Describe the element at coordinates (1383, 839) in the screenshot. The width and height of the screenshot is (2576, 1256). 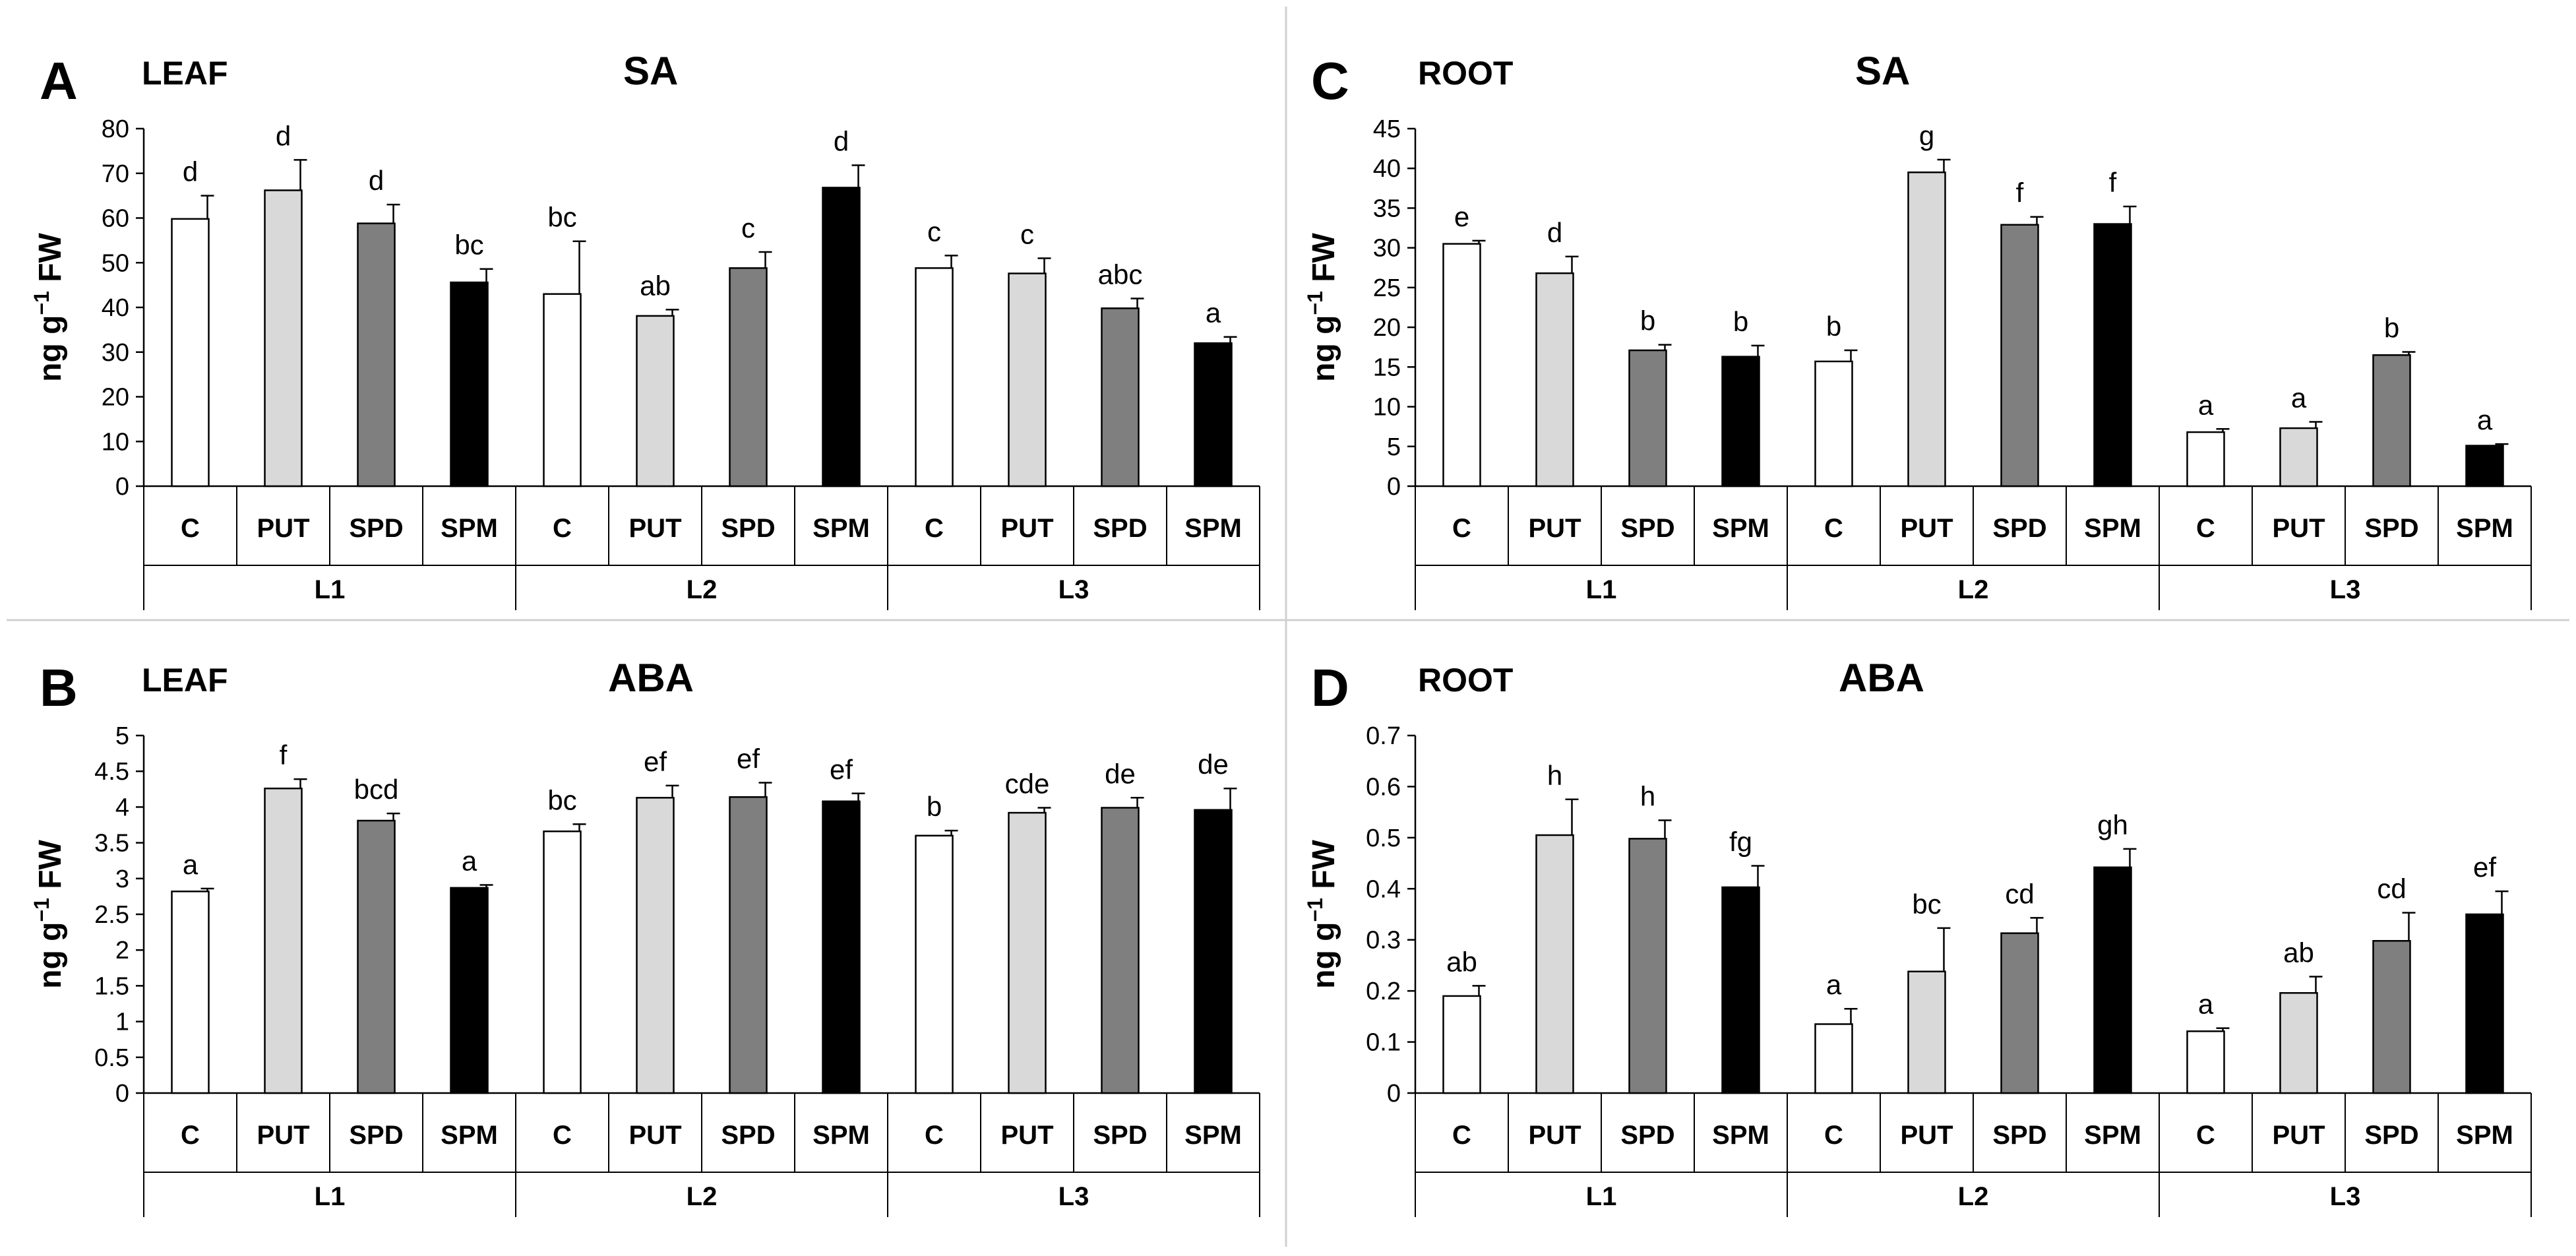
I see `y-tick-label: 0.5` at that location.